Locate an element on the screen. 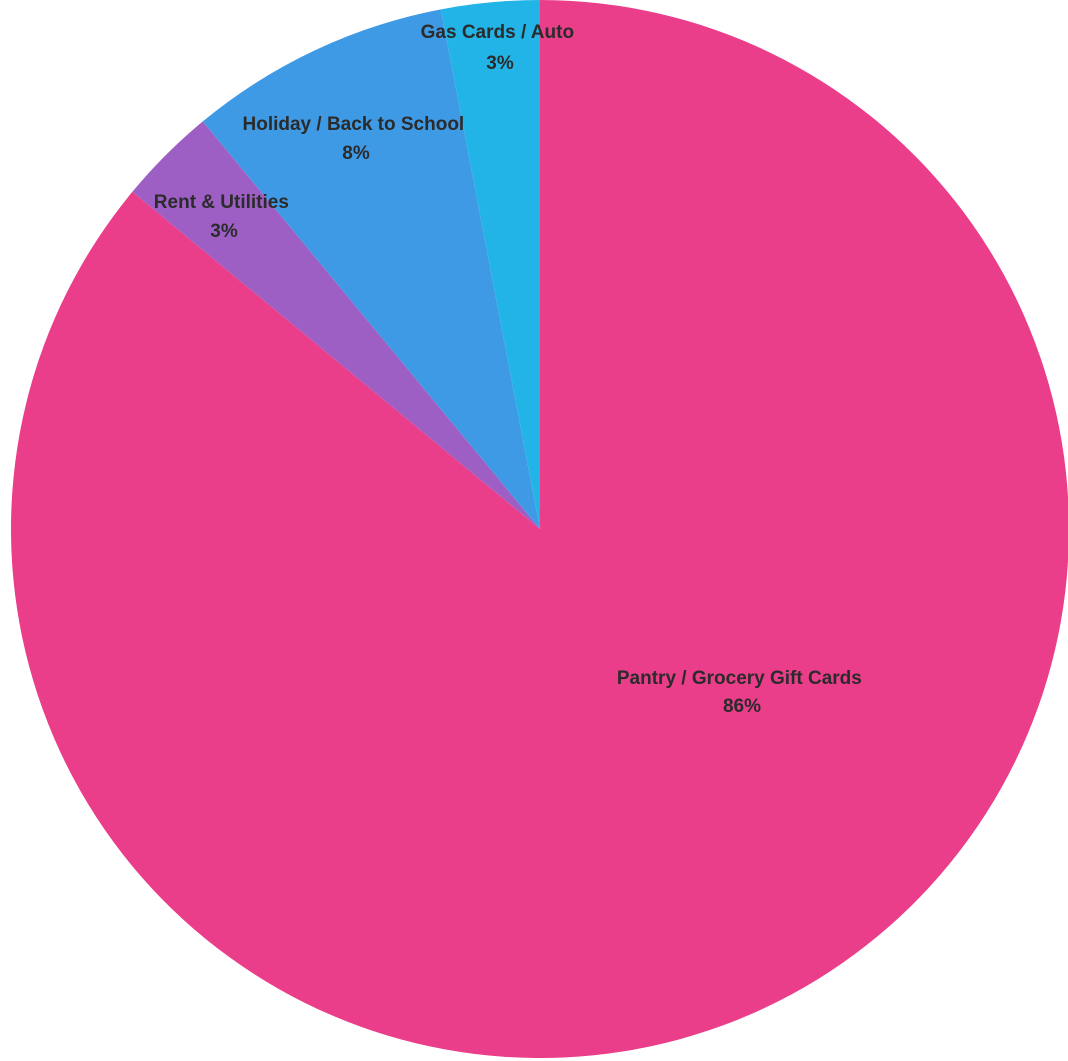 The image size is (1068, 1061). slice-name-holiday: Holiday / Back to School is located at coordinates (354, 124).